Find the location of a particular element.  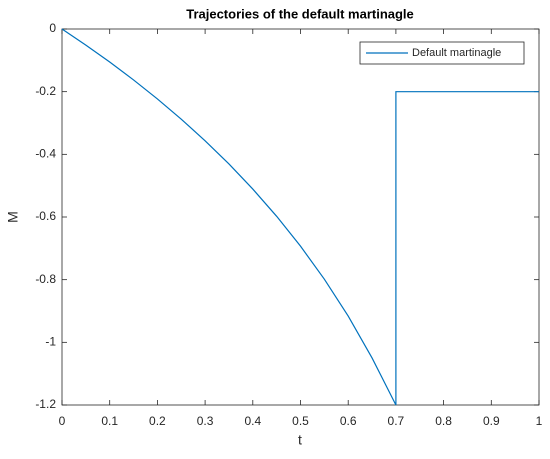

x-tick-label: 0.9 is located at coordinates (491, 421).